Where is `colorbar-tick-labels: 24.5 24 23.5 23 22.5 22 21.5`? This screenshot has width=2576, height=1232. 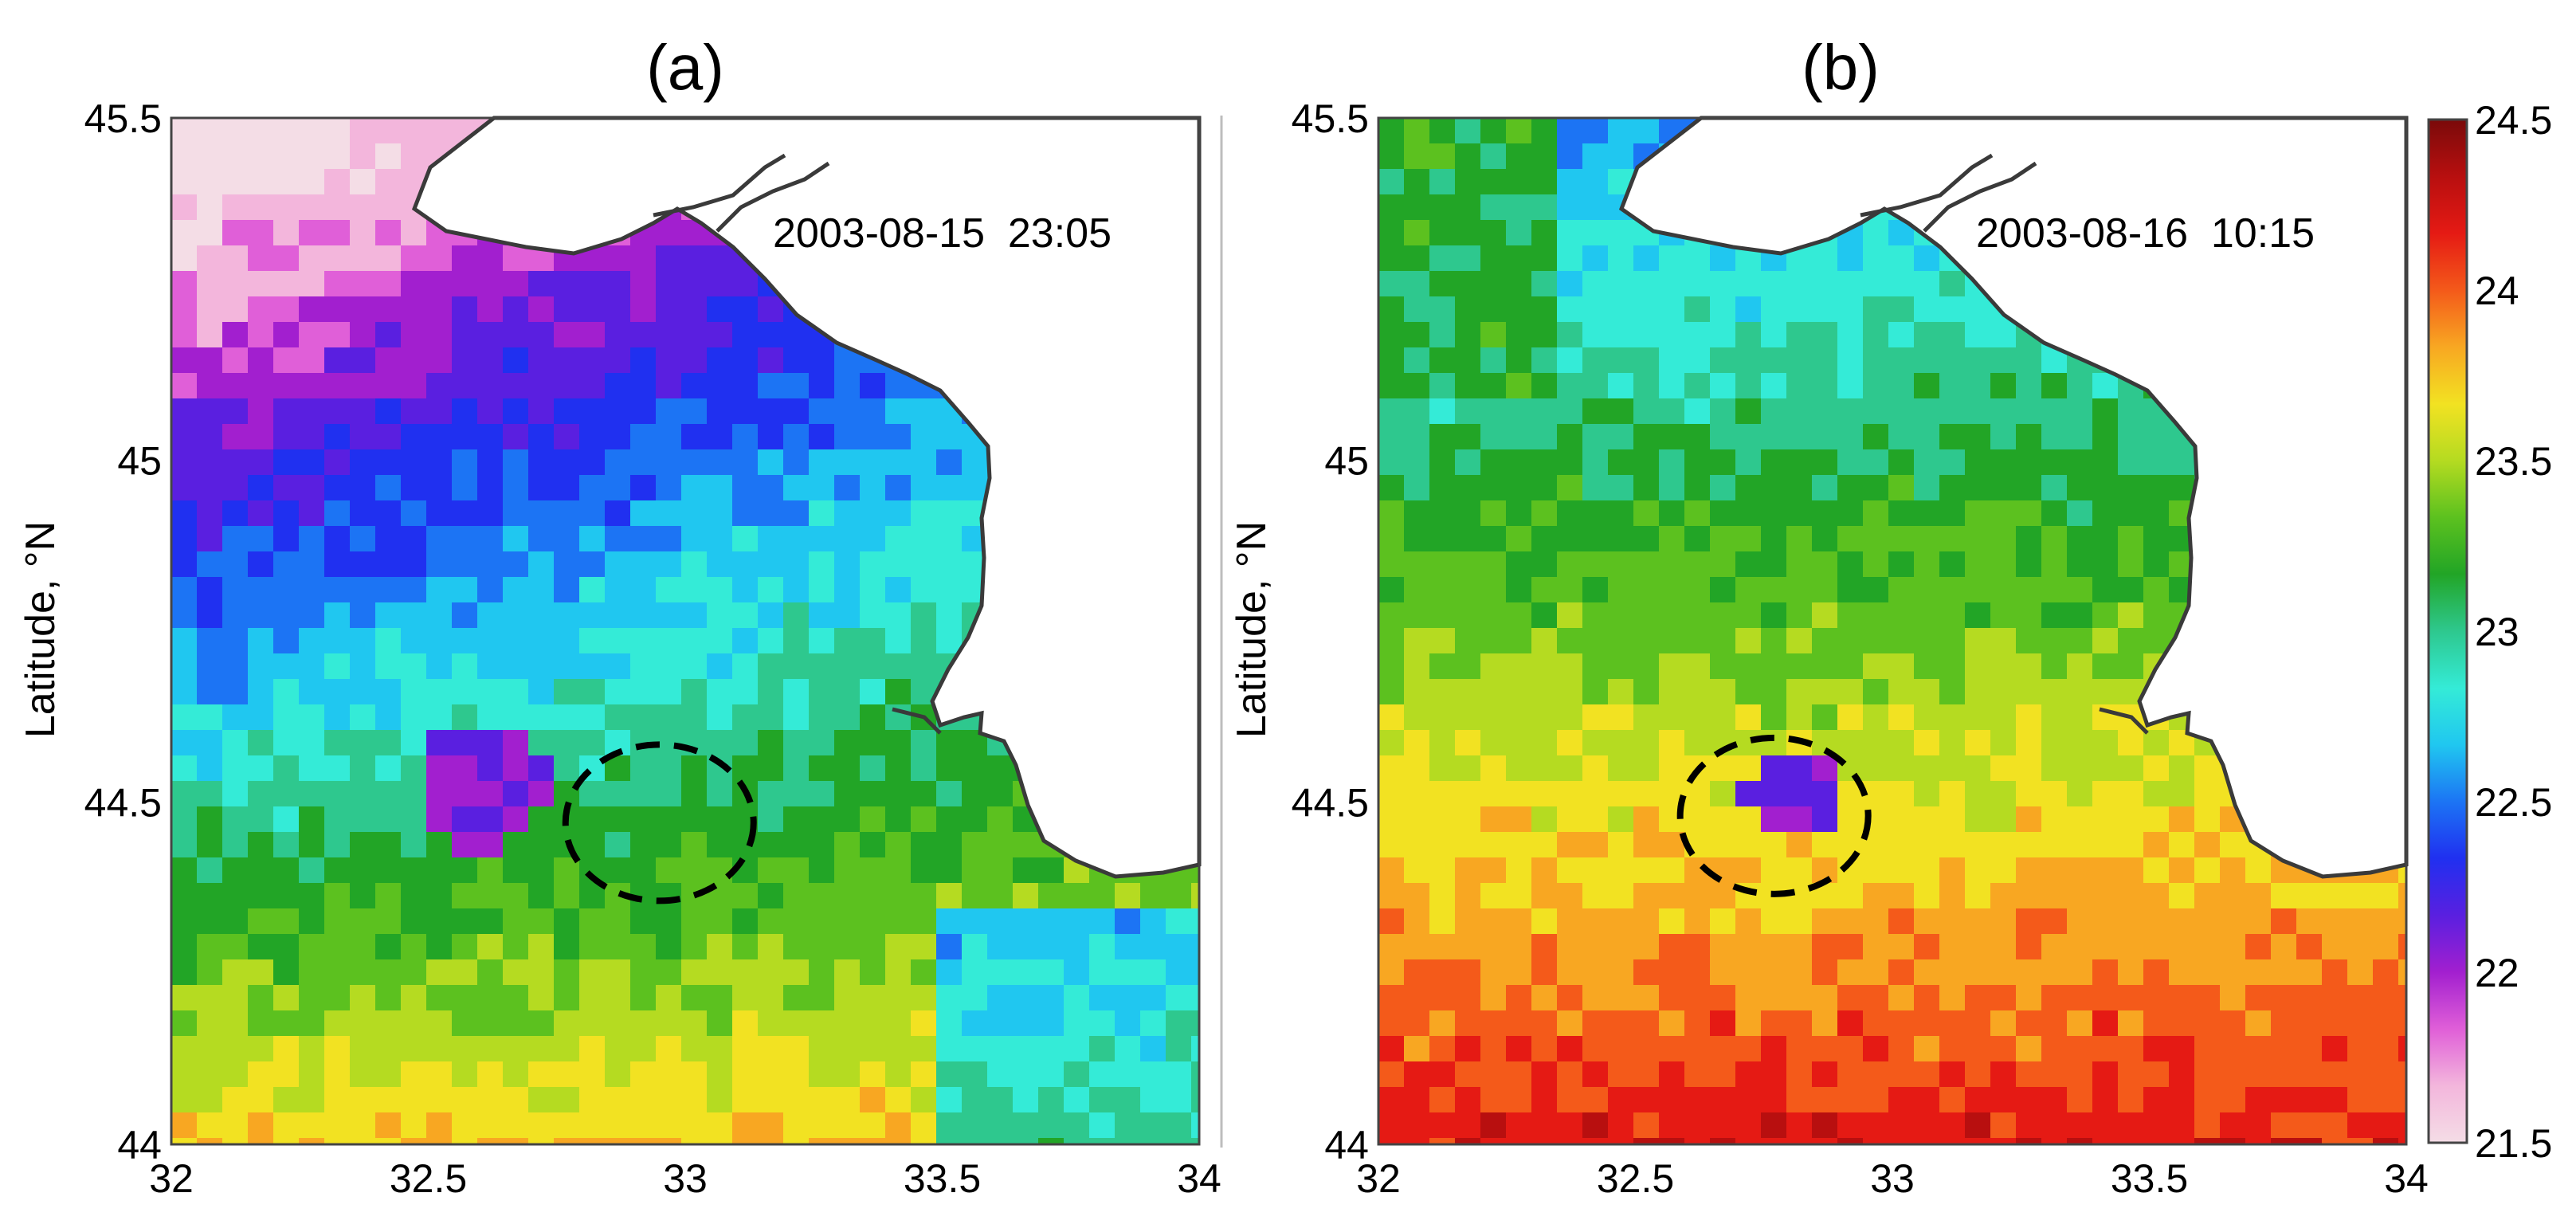
colorbar-tick-labels: 24.5 24 23.5 23 22.5 22 21.5 is located at coordinates (2513, 632).